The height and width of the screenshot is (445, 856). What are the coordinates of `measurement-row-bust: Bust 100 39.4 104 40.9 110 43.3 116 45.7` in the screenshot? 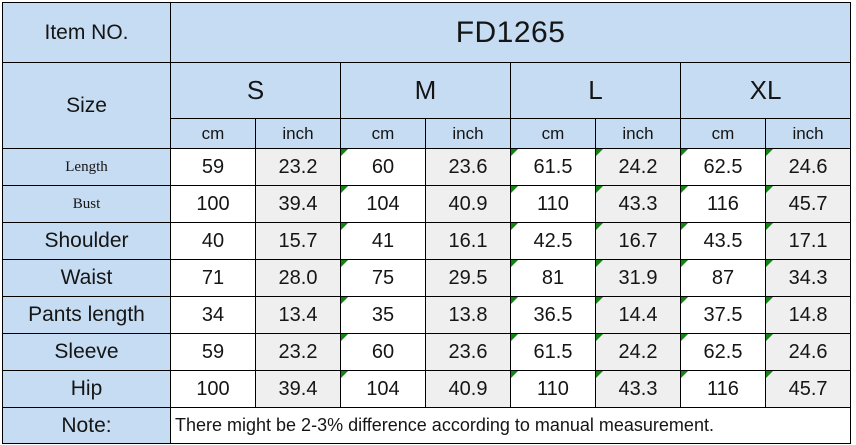 It's located at (427, 204).